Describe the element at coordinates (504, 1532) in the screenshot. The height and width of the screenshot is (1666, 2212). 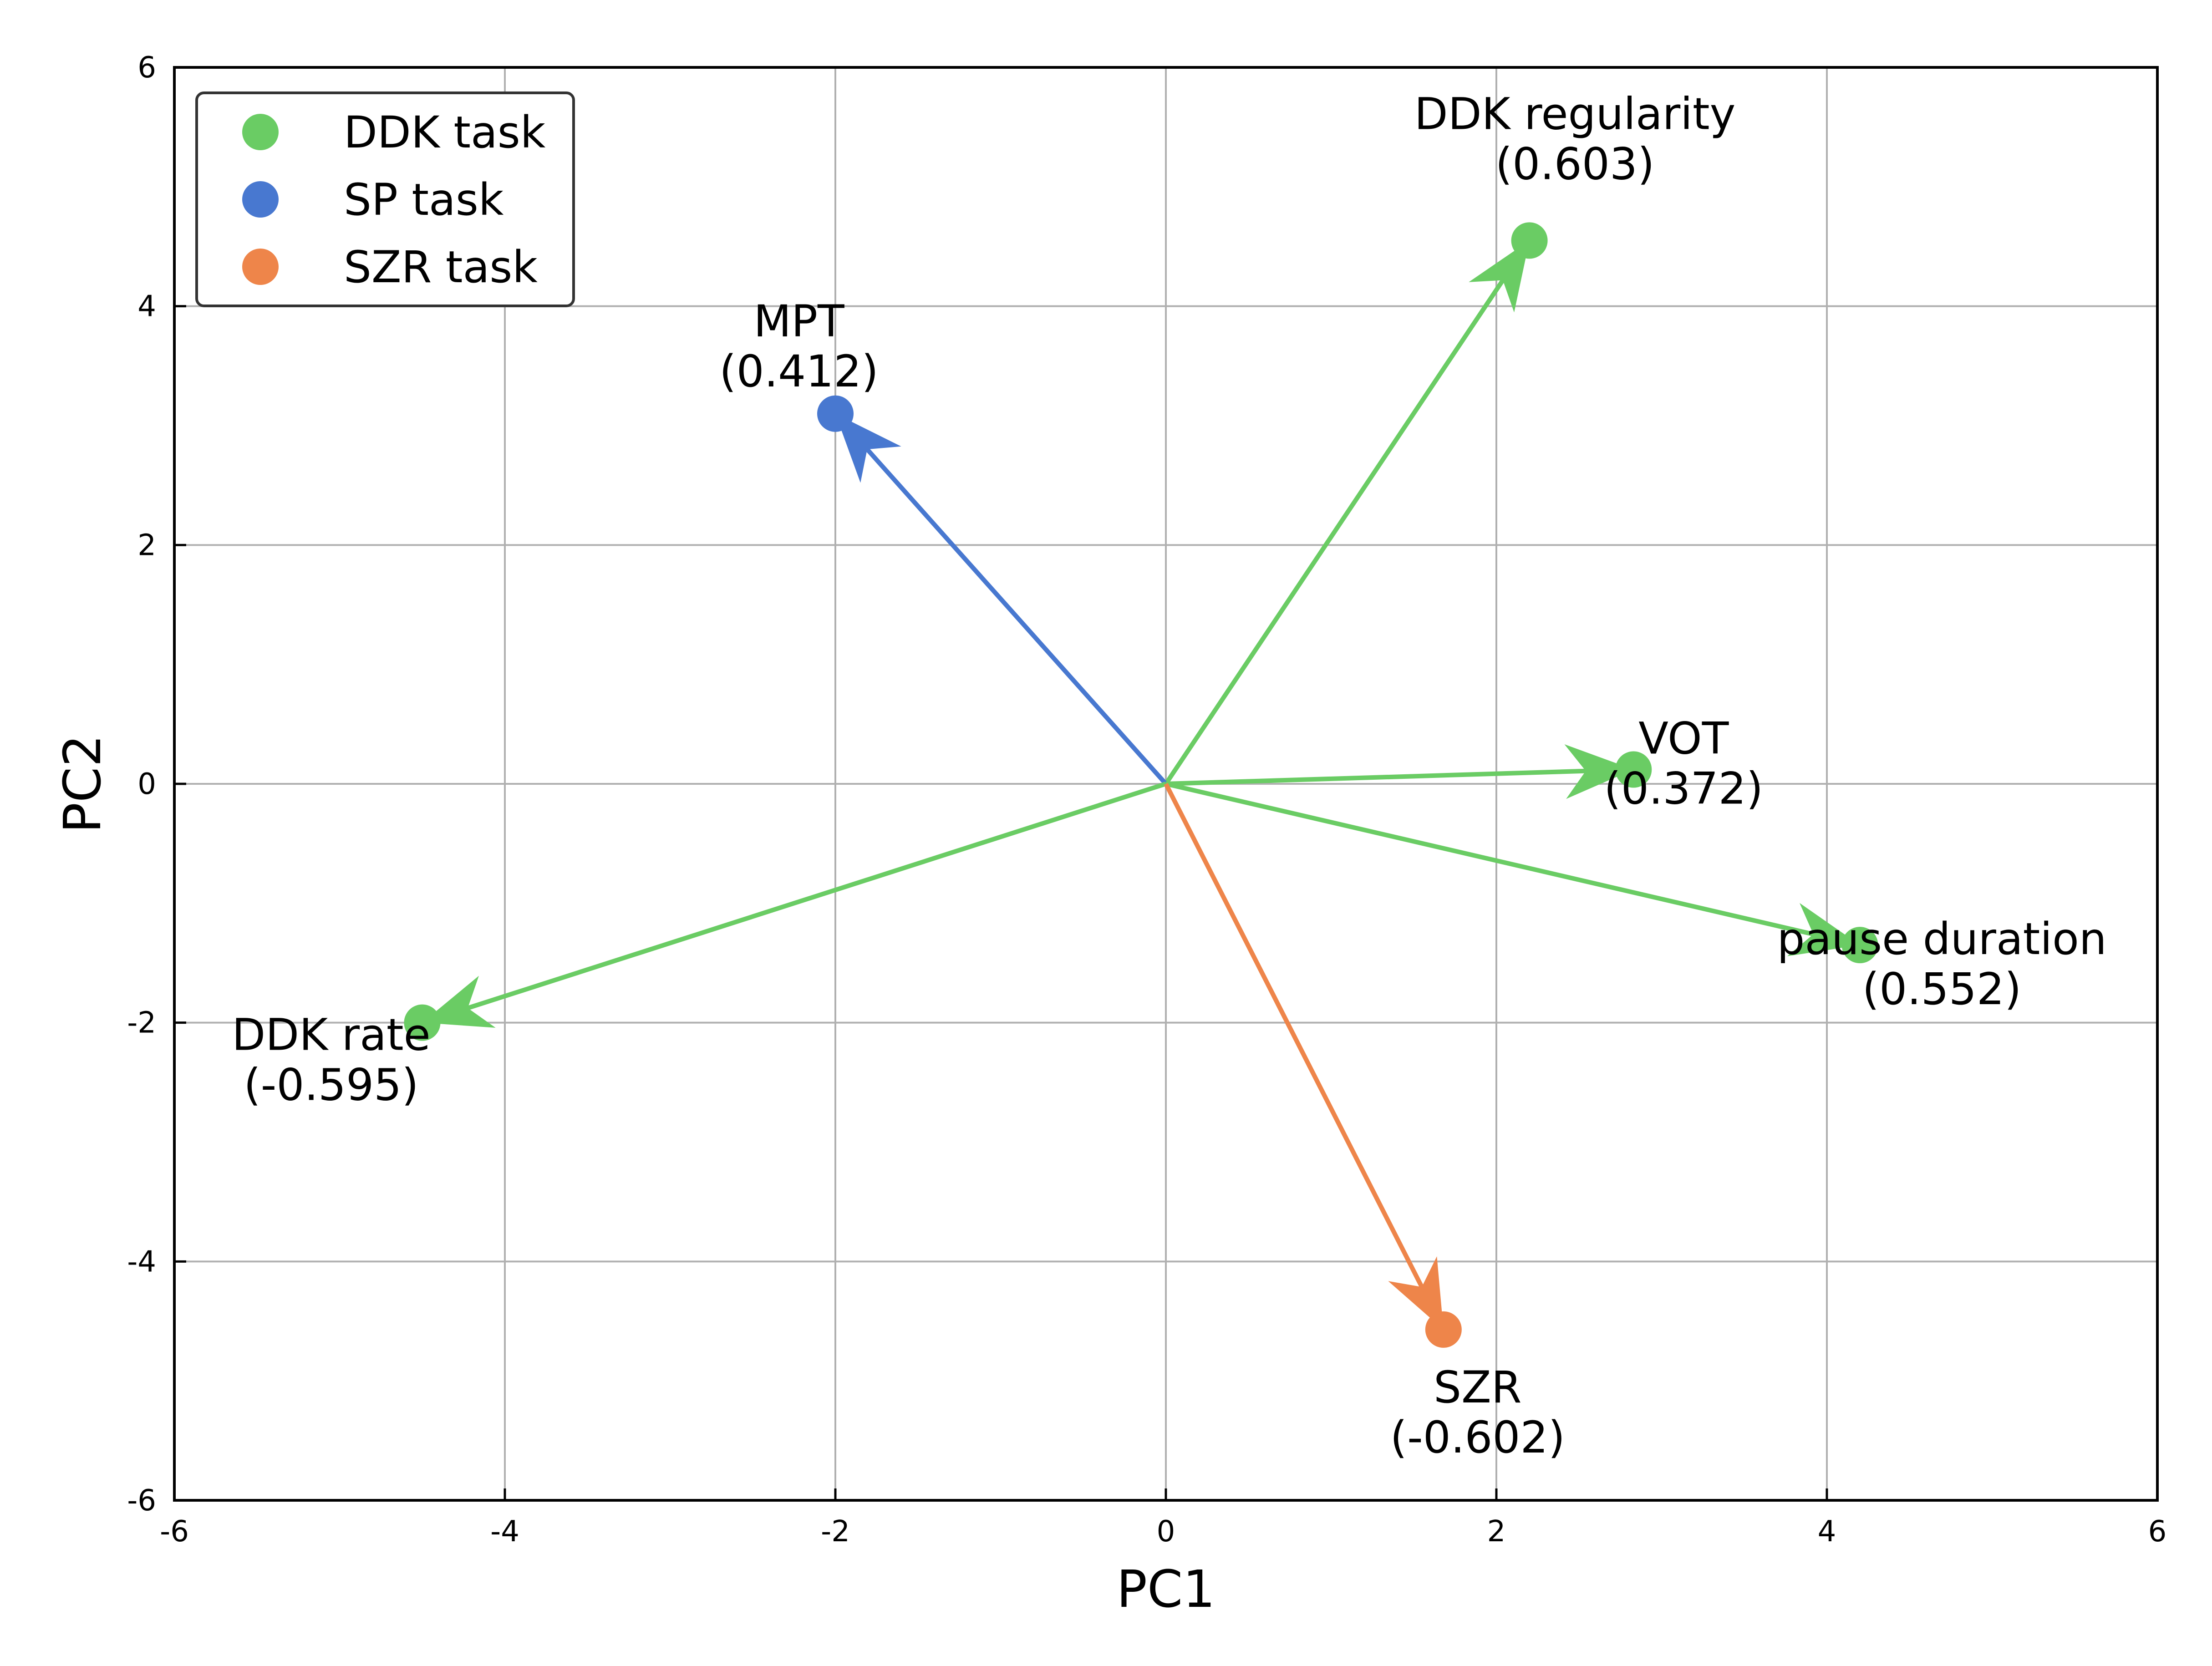
I see `x-tick-label: -4` at that location.